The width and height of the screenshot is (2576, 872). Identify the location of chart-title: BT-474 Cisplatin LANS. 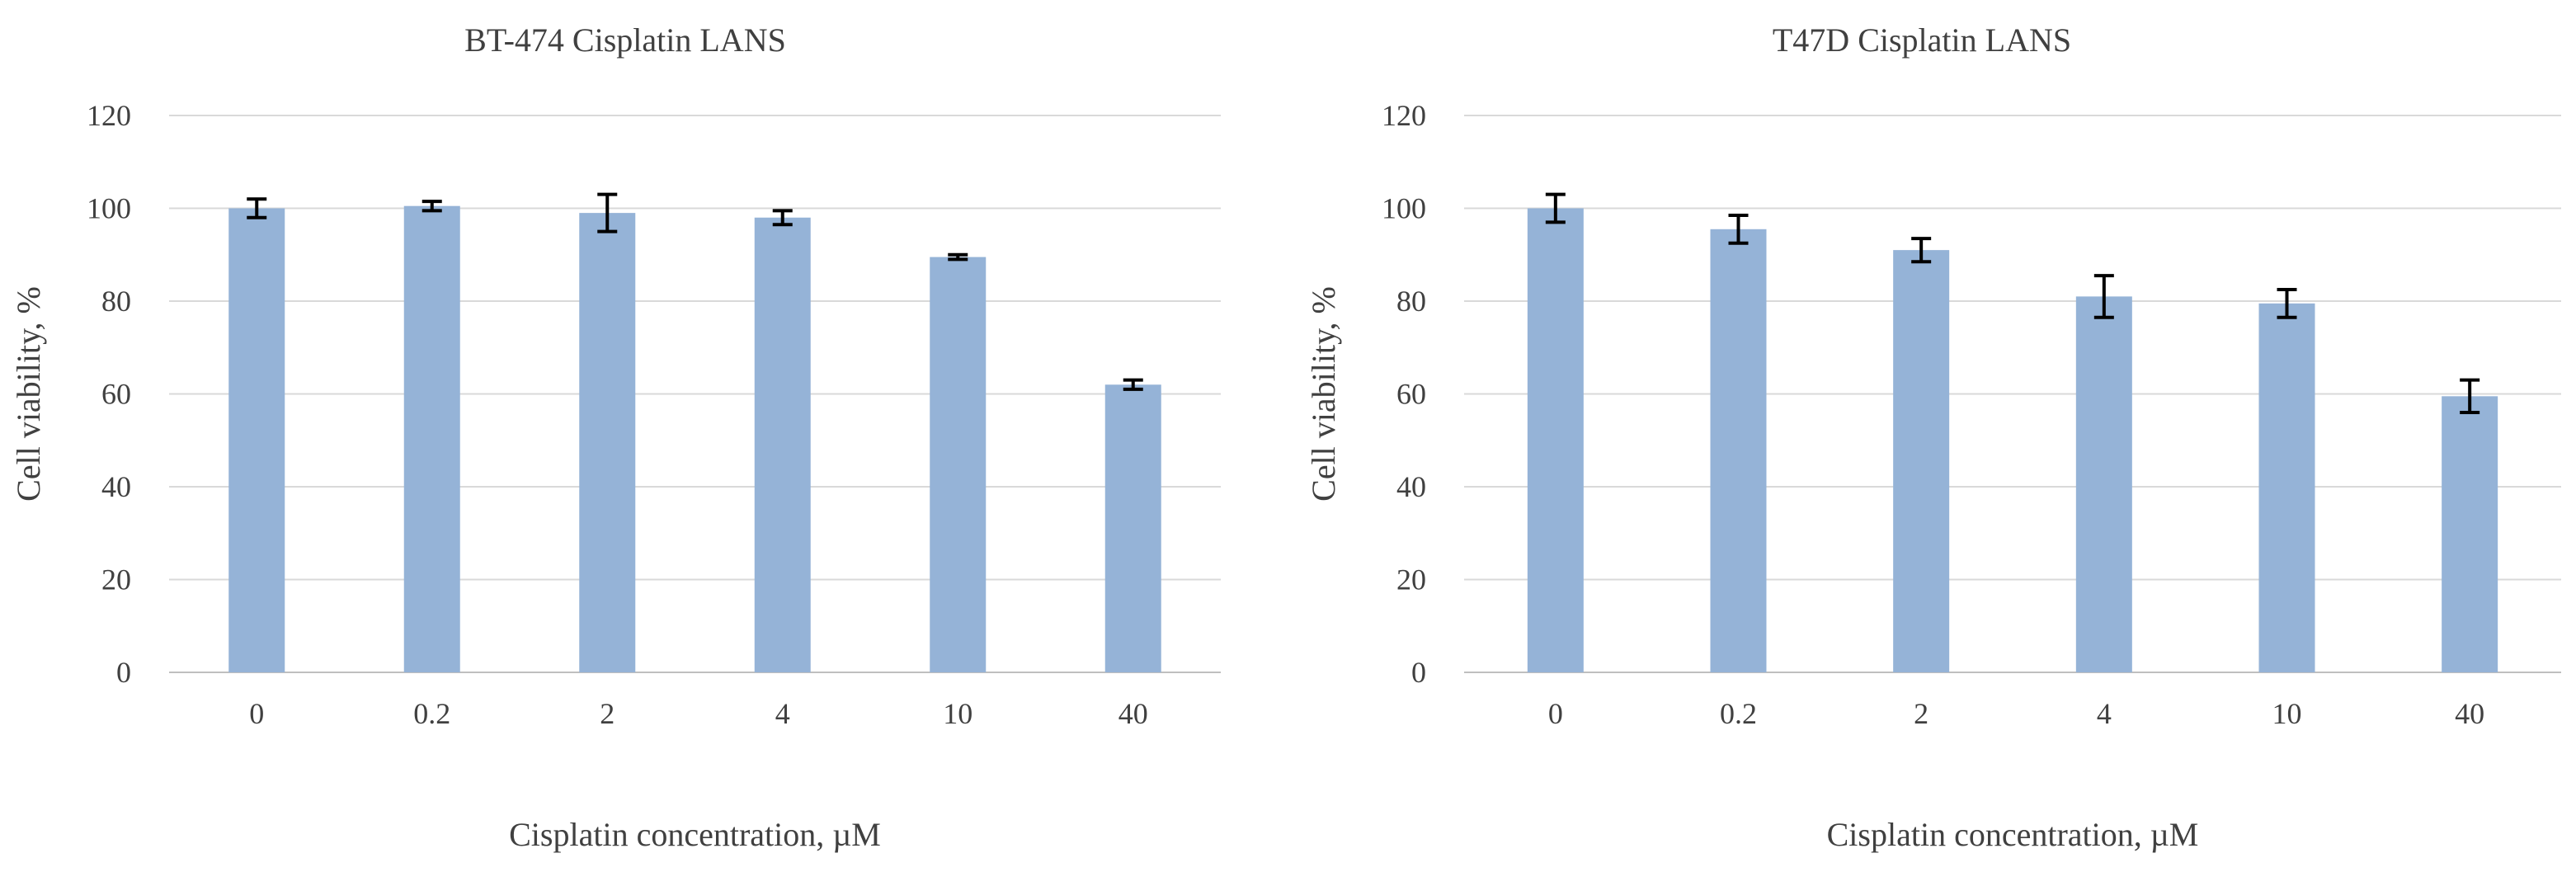
(625, 40).